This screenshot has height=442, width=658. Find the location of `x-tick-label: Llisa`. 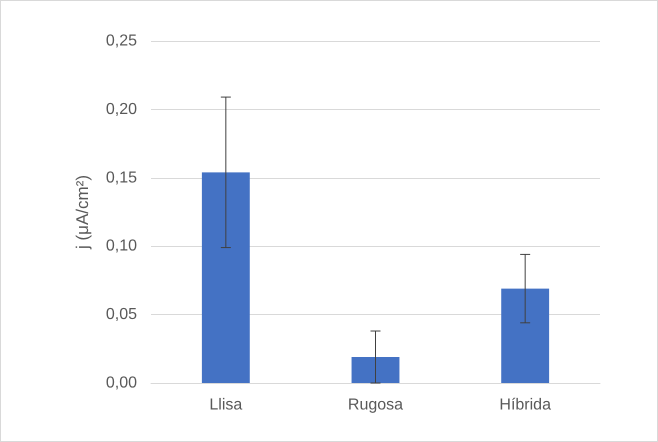

x-tick-label: Llisa is located at coordinates (225, 405).